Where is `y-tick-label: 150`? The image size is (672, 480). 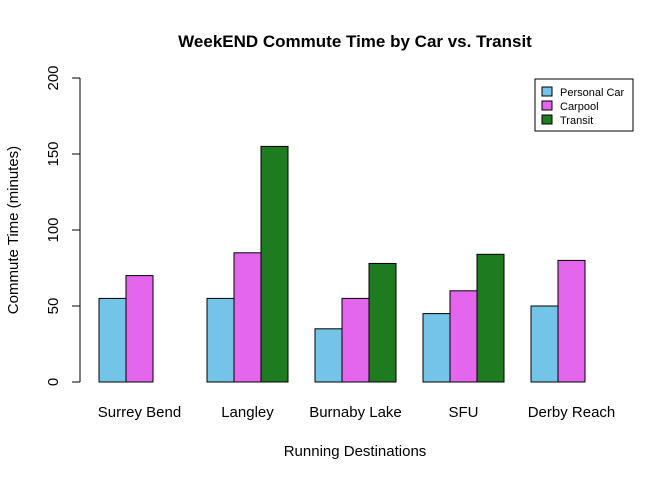 y-tick-label: 150 is located at coordinates (53, 153).